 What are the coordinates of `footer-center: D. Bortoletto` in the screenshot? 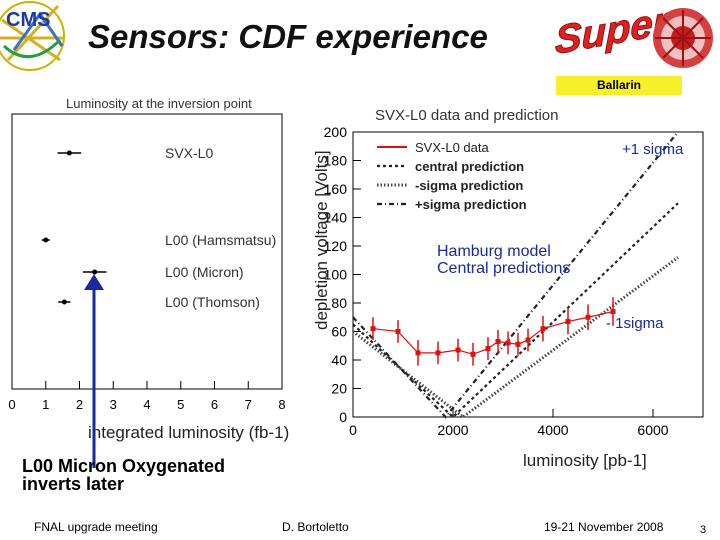 It's located at (315, 527).